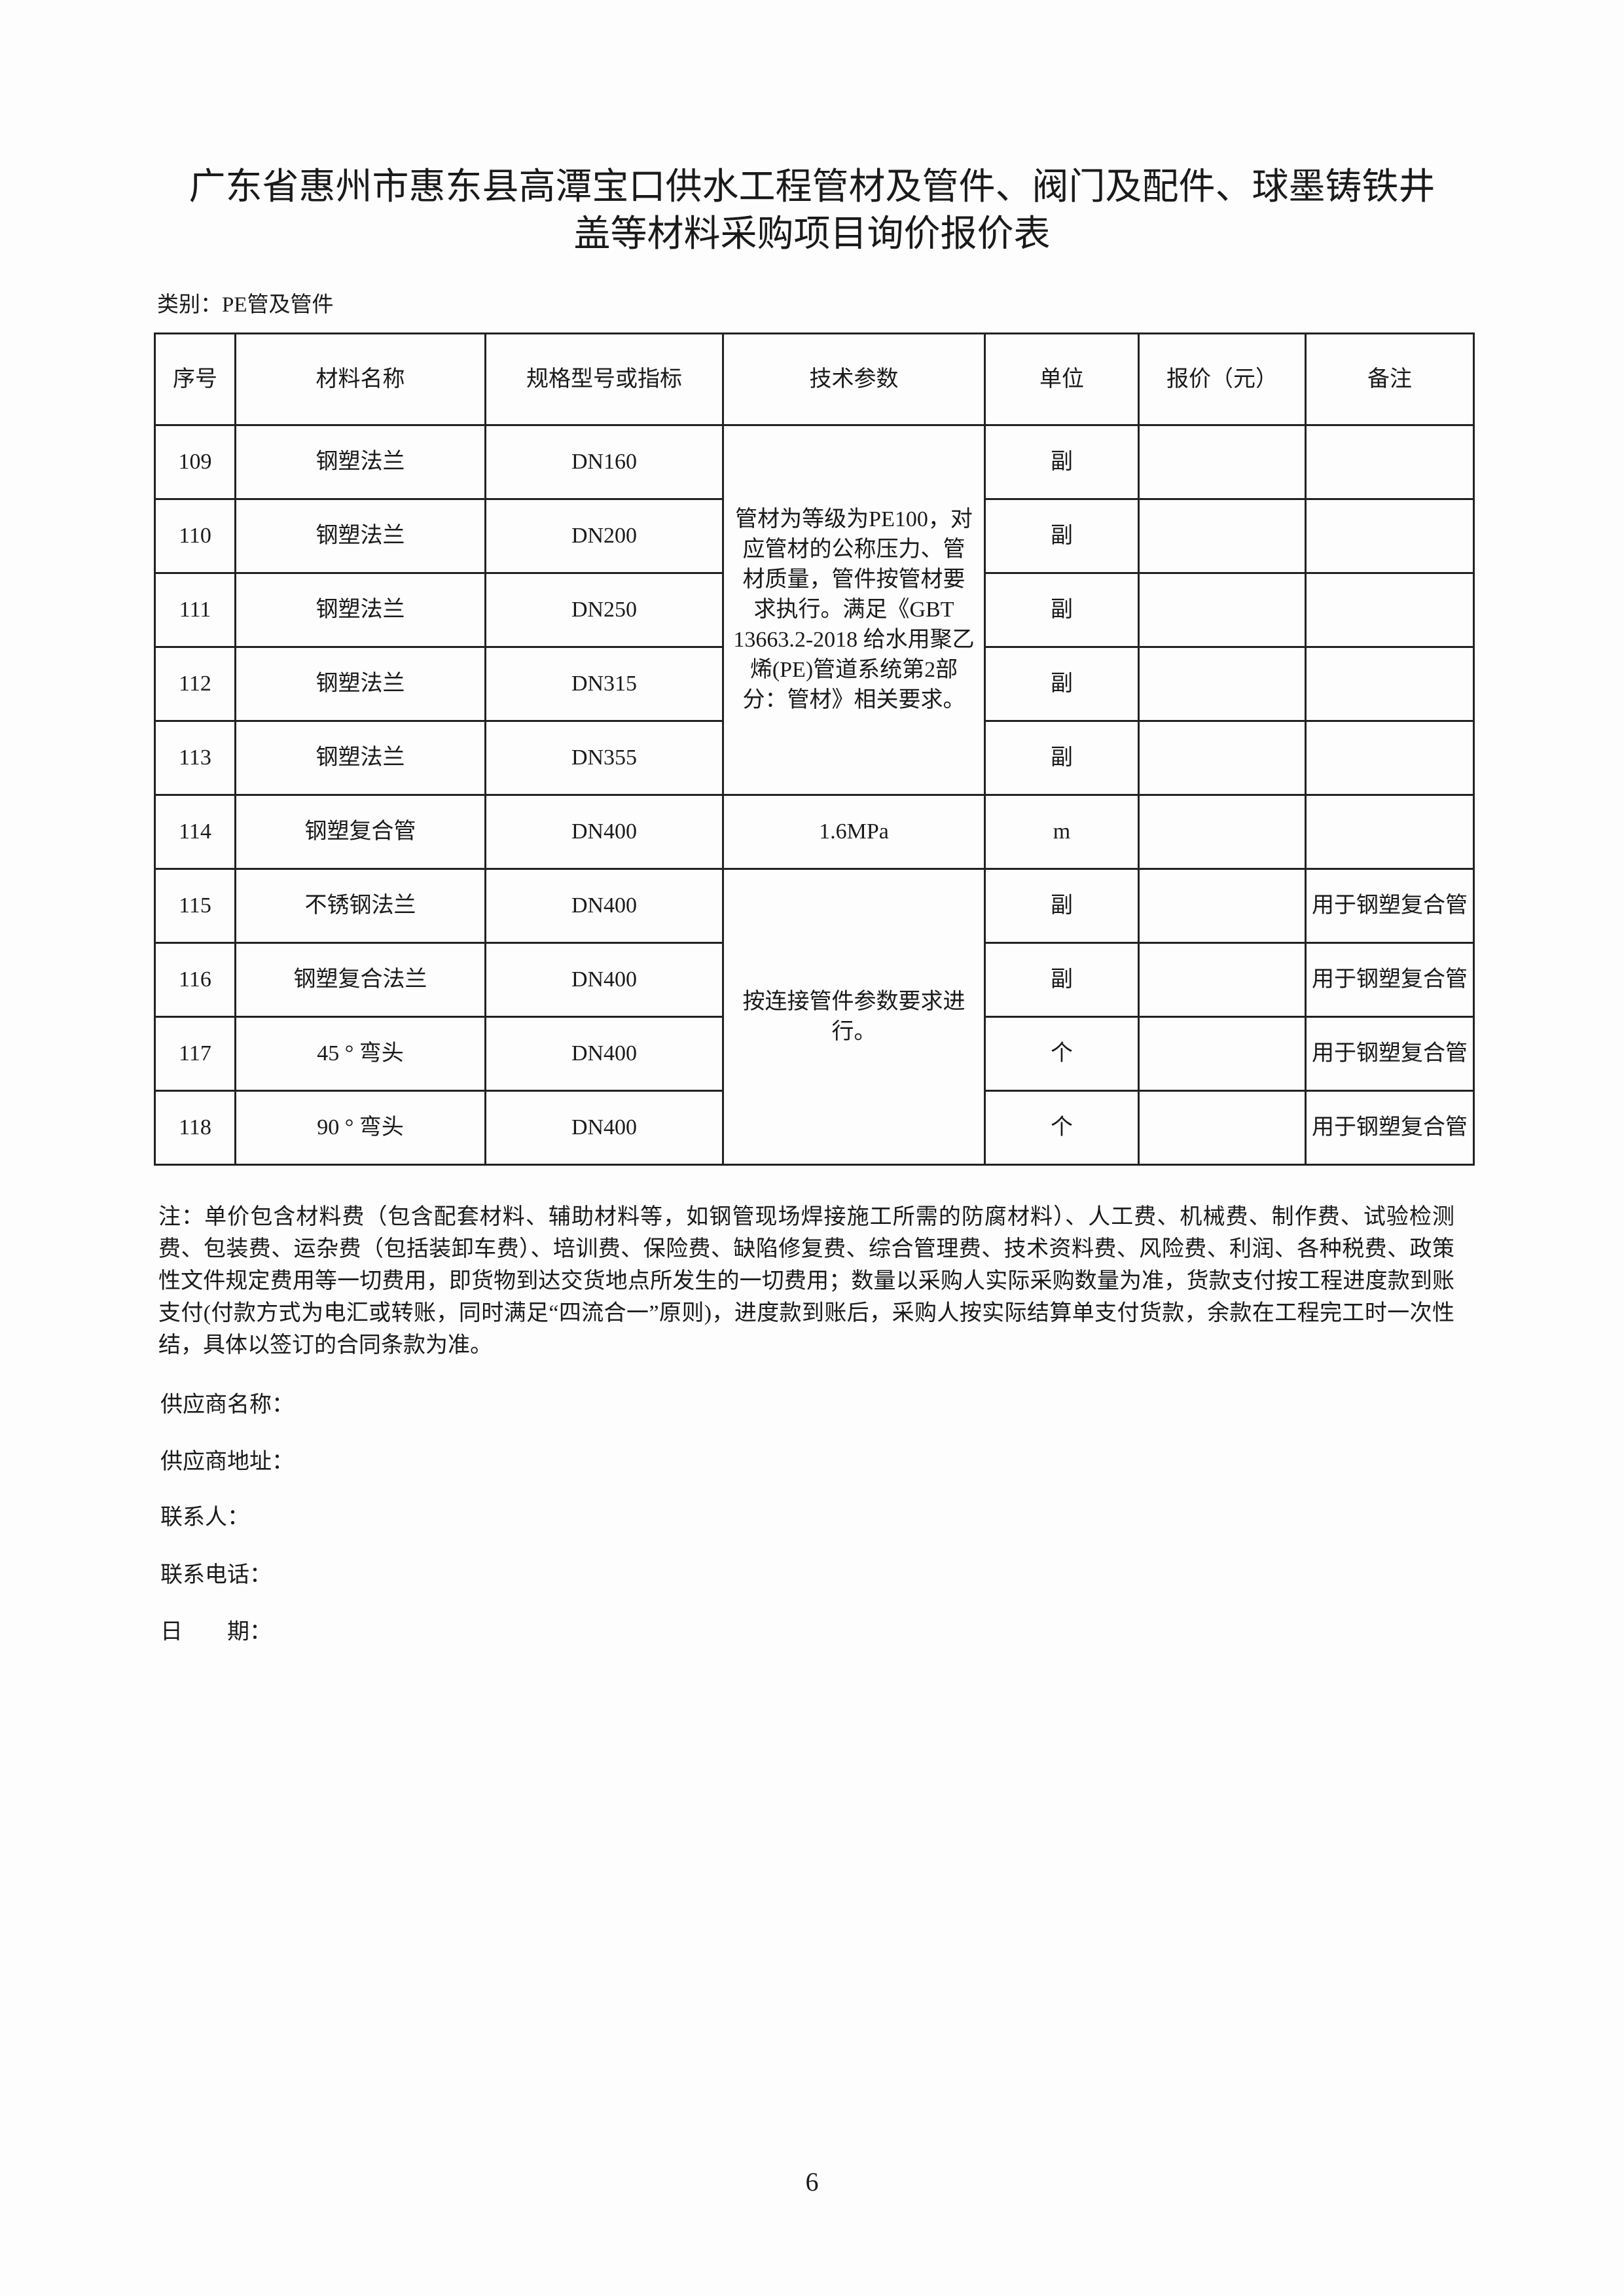 The image size is (1624, 2296). I want to click on contact-label: 联系人：, so click(204, 1517).